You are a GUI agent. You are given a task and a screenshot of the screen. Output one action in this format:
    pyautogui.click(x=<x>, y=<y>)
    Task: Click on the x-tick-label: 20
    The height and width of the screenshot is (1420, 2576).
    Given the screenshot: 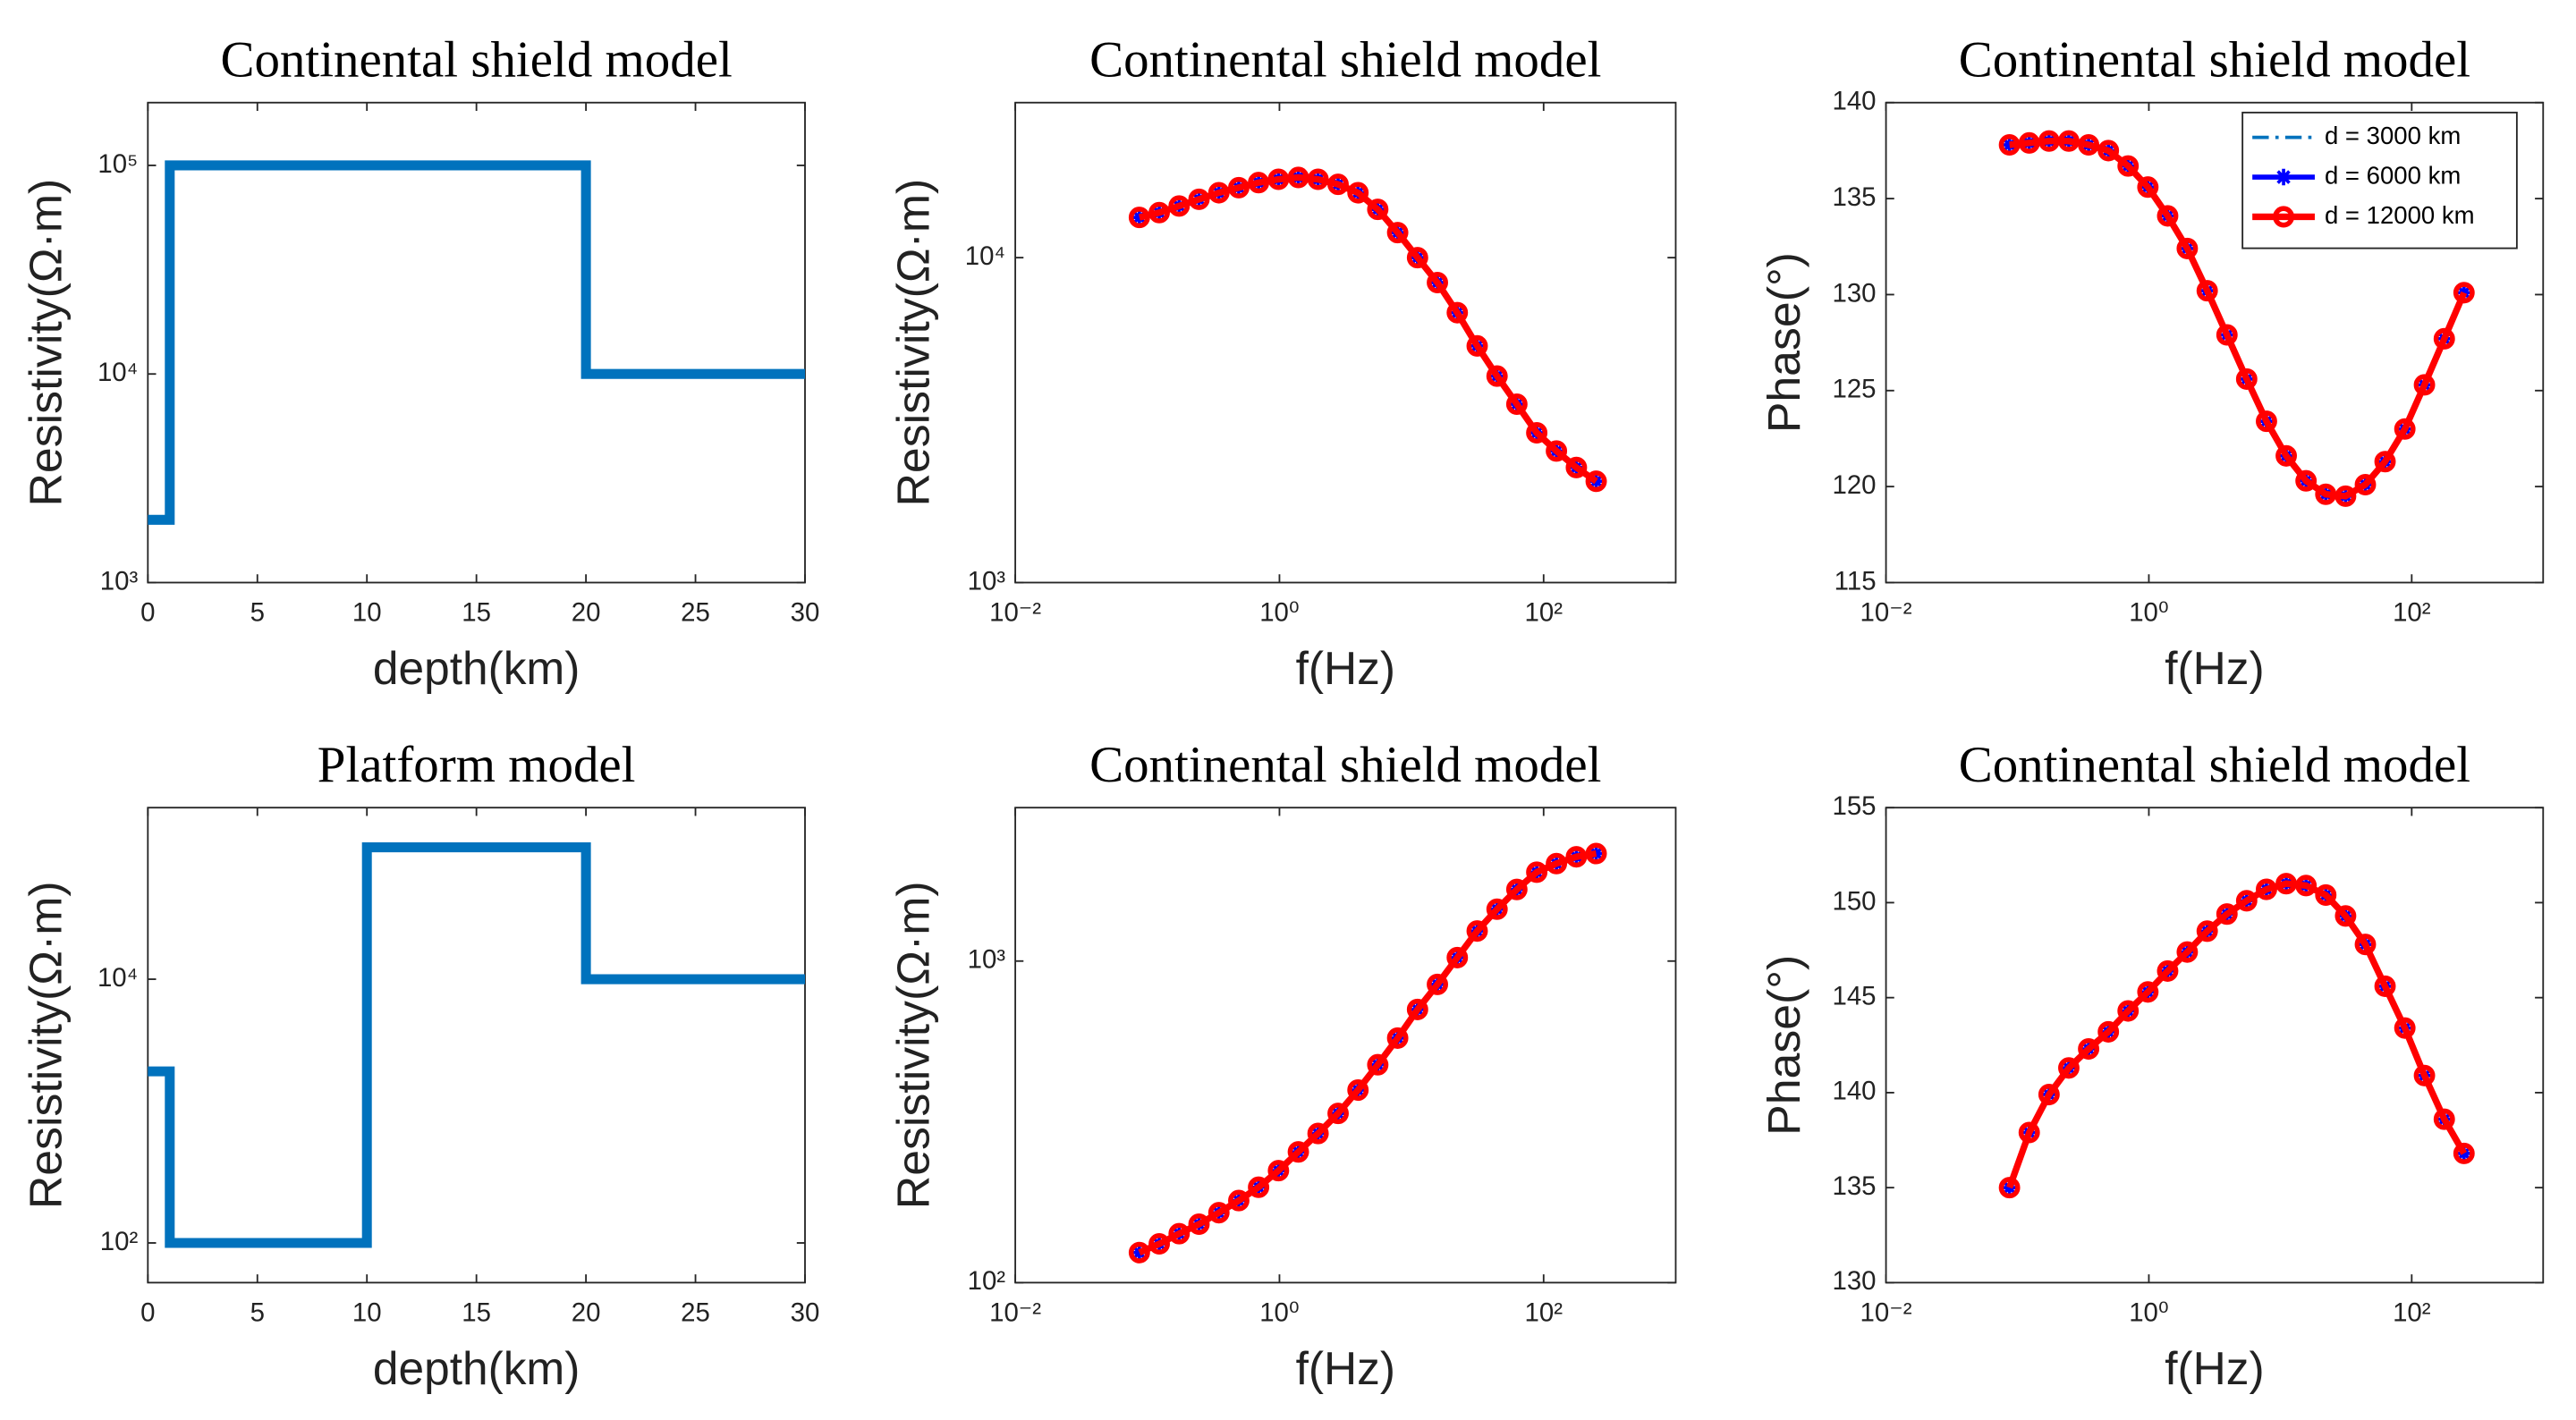 What is the action you would take?
    pyautogui.click(x=586, y=612)
    